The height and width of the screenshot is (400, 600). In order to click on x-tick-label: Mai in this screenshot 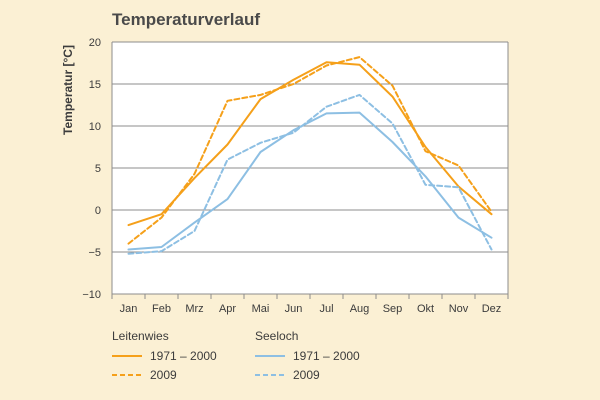, I will do `click(261, 309)`.